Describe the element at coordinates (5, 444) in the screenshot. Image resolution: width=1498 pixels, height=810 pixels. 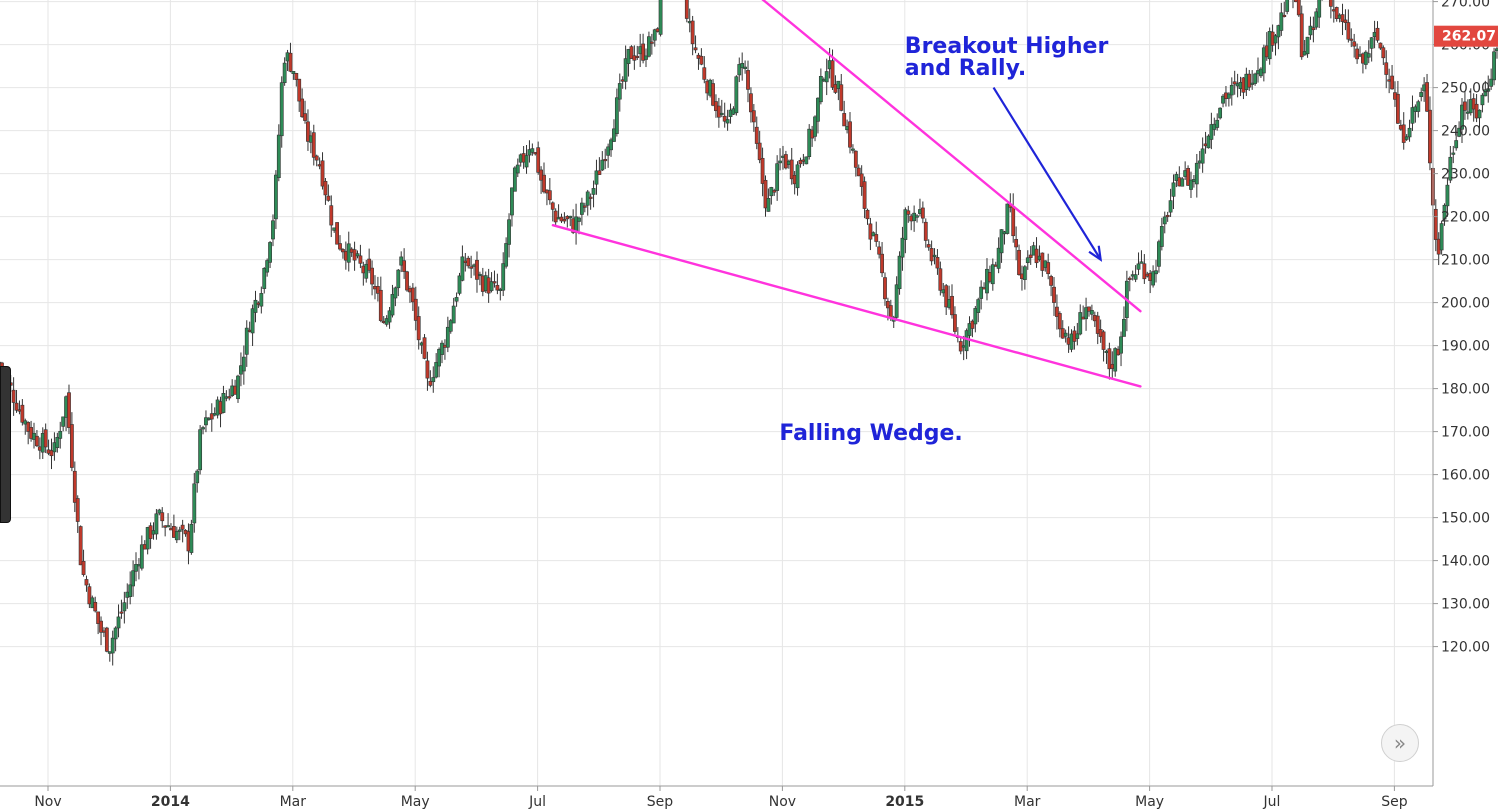
I see `side-panel-handle` at that location.